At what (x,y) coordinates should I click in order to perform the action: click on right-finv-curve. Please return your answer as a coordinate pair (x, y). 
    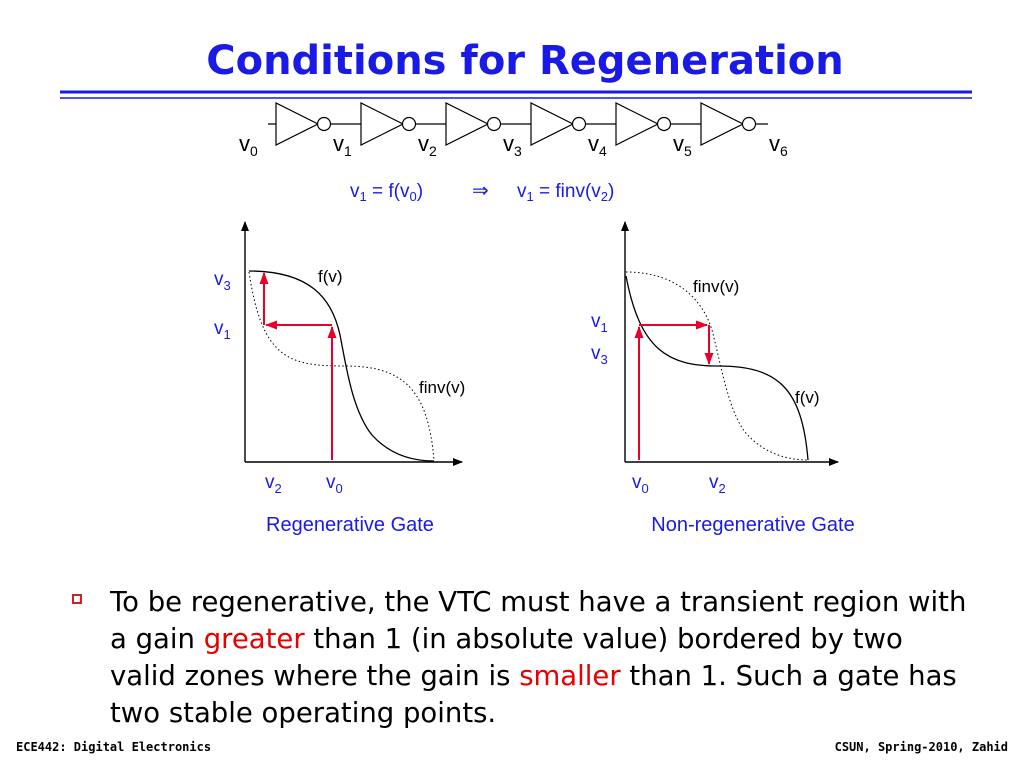
    Looking at the image, I should click on (717, 366).